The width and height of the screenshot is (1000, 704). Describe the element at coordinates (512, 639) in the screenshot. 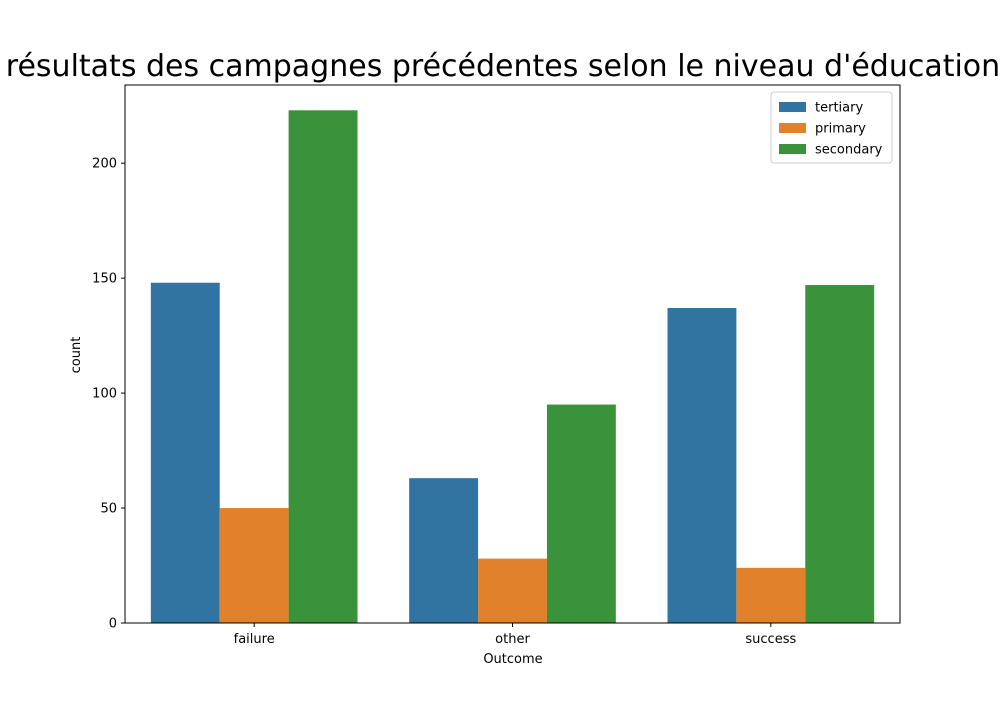

I see `x-tick-label: other` at that location.